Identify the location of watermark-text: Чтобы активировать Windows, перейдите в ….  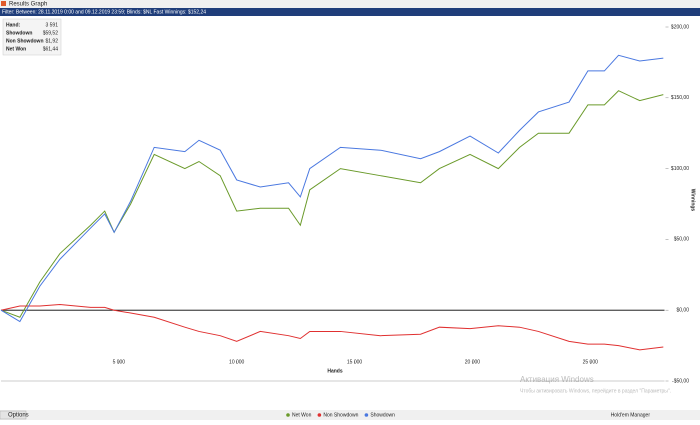
(595, 390).